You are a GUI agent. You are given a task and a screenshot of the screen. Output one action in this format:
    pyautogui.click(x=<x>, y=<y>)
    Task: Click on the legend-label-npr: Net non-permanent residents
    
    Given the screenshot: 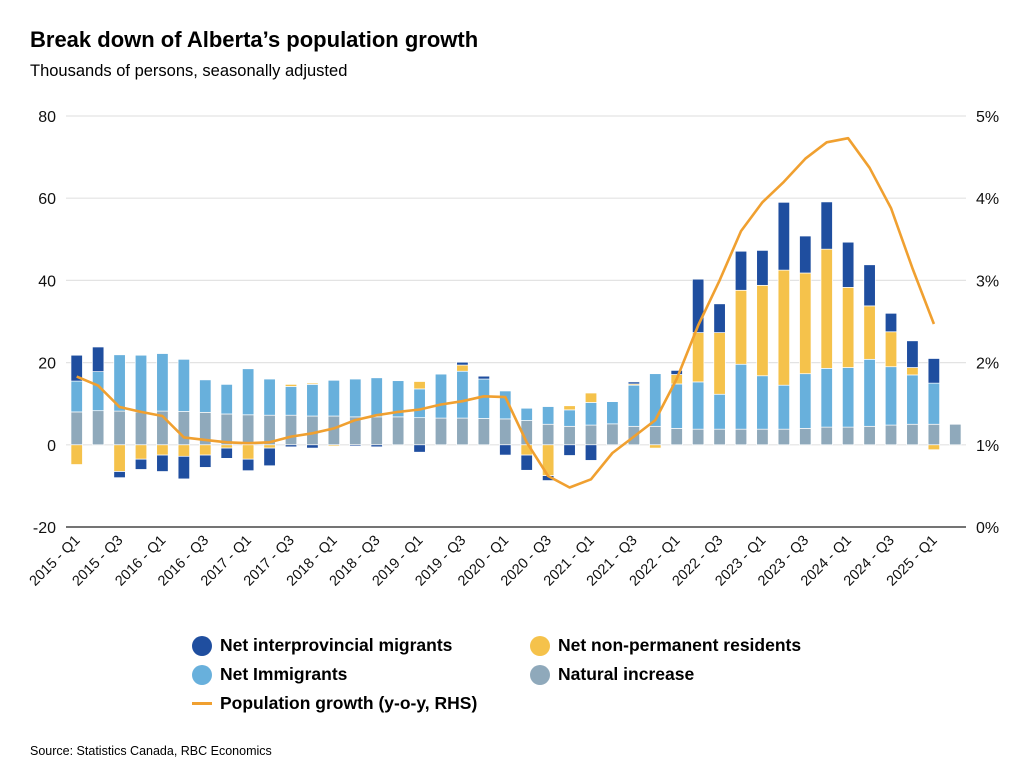 What is the action you would take?
    pyautogui.click(x=680, y=645)
    